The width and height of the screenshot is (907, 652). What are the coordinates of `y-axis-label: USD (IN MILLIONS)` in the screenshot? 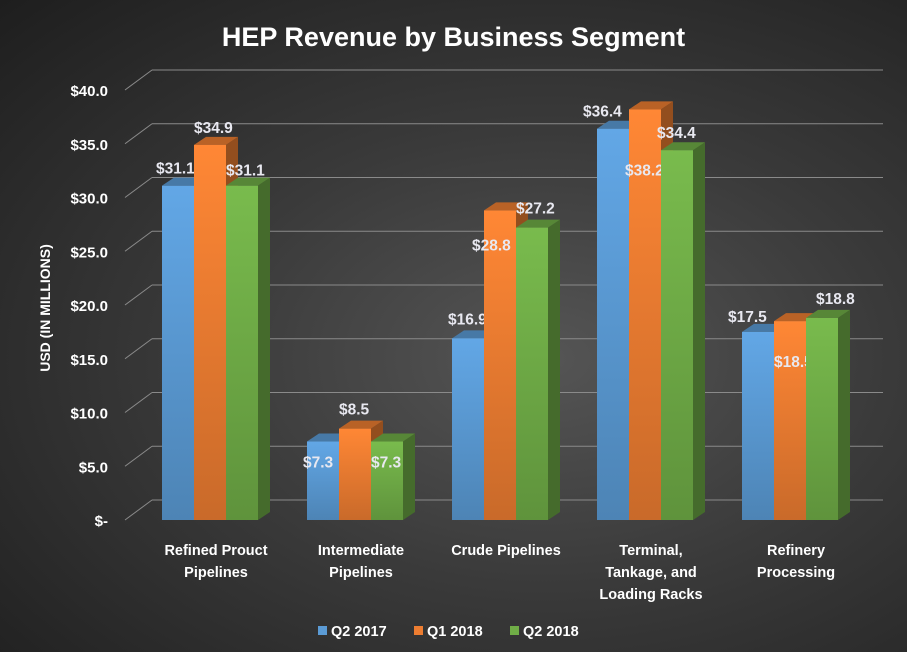 It's located at (45, 308).